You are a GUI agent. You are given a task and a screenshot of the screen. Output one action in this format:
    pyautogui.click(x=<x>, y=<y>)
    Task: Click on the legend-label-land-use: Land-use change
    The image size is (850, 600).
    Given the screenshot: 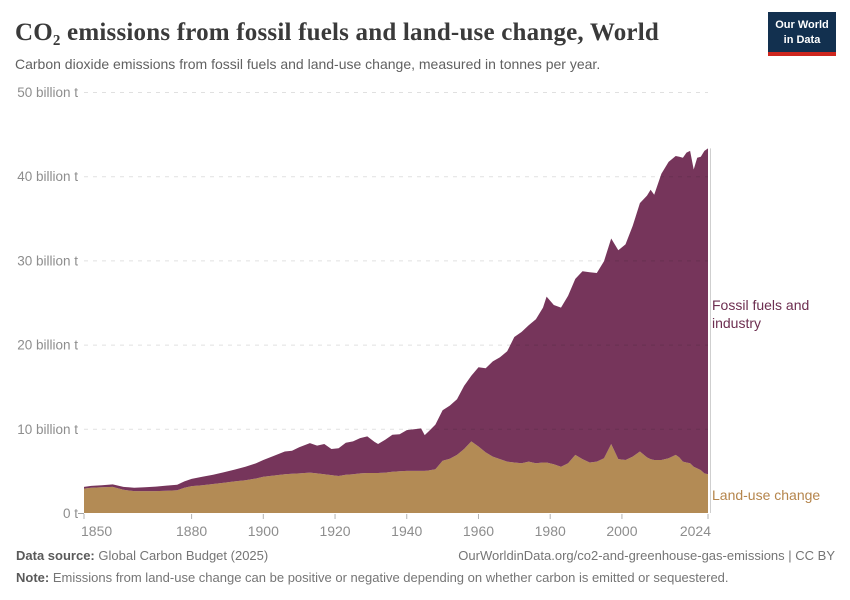 What is the action you would take?
    pyautogui.click(x=766, y=495)
    